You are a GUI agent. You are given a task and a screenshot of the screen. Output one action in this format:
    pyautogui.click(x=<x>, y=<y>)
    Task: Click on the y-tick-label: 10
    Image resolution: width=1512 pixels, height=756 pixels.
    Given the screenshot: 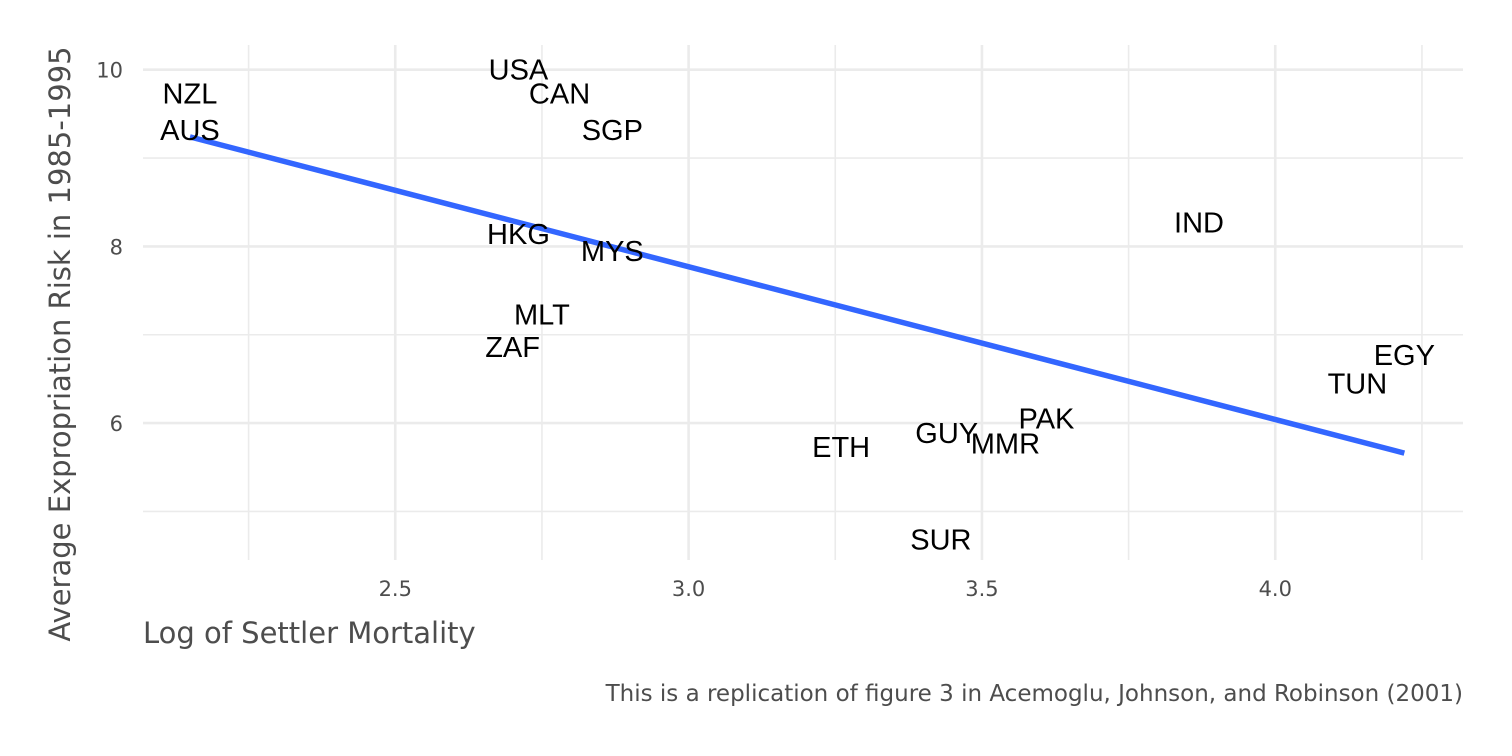 What is the action you would take?
    pyautogui.click(x=109, y=71)
    